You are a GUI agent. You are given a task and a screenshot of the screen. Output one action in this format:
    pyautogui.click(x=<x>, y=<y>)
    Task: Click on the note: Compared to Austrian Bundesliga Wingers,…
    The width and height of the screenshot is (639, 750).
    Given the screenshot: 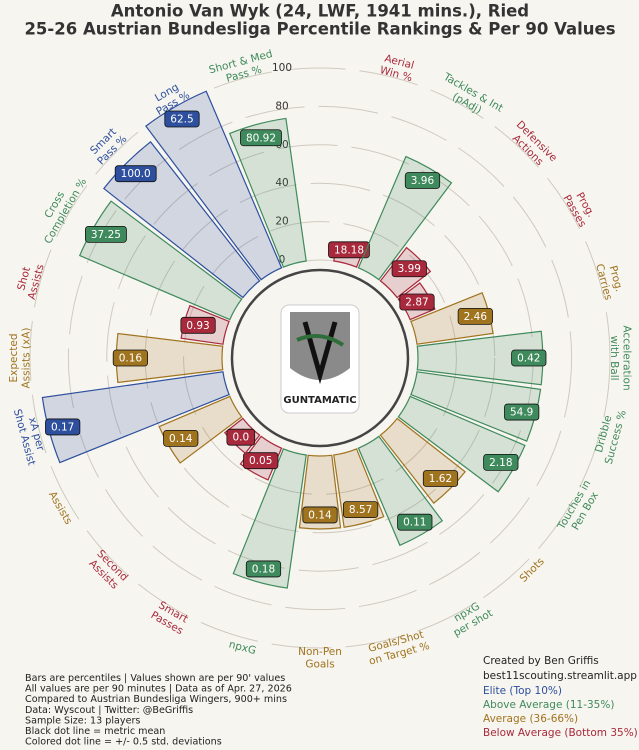 What is the action you would take?
    pyautogui.click(x=156, y=699)
    